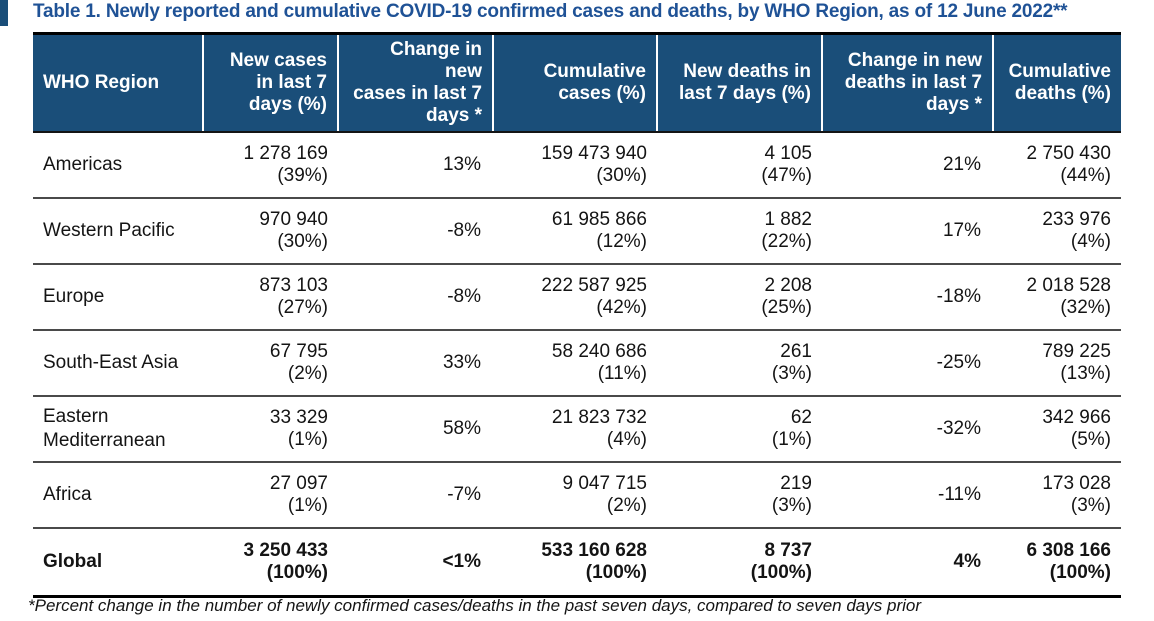 The height and width of the screenshot is (621, 1154). Describe the element at coordinates (118, 297) in the screenshot. I see `cell-region: Europe` at that location.